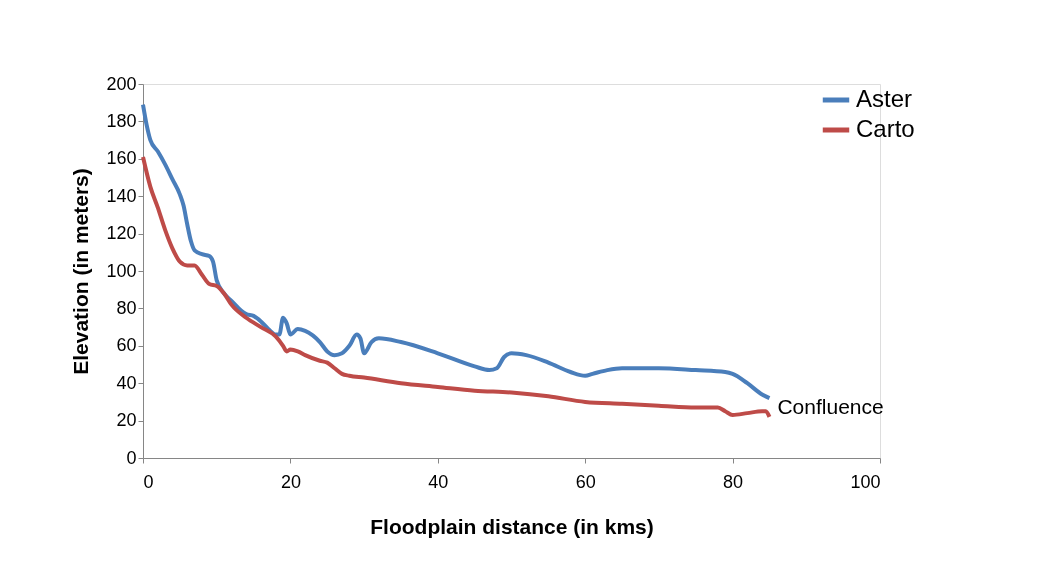 This screenshot has height=581, width=1062. Describe the element at coordinates (121, 195) in the screenshot. I see `y-tick-label: 140` at that location.